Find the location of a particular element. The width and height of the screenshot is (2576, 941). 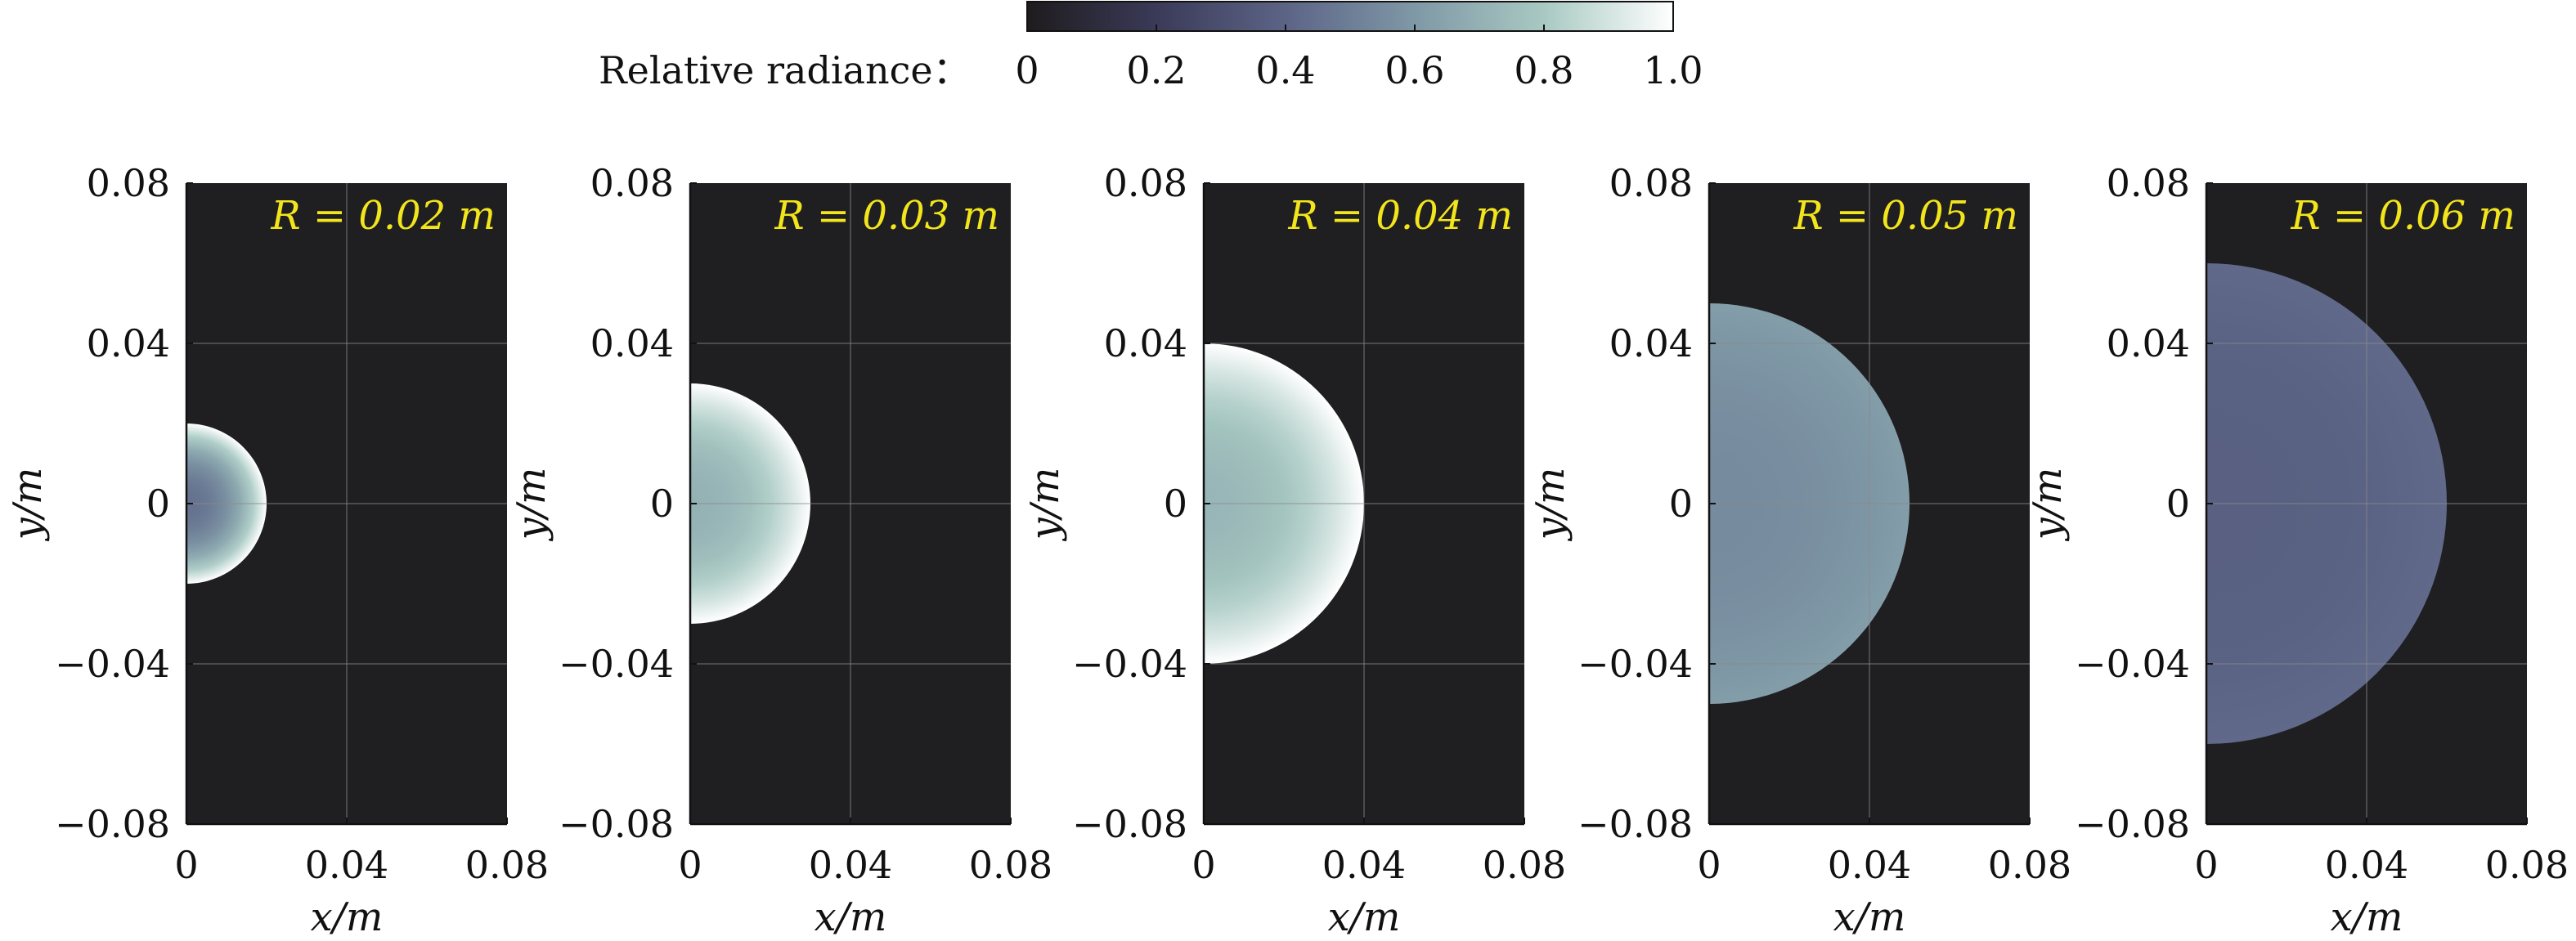

colorbar-gradient is located at coordinates (1350, 16).